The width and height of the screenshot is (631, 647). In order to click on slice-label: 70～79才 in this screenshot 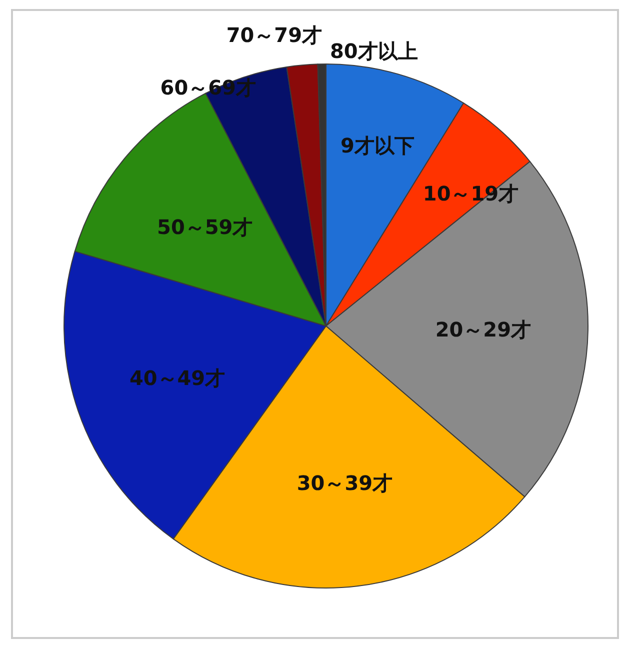, I will do `click(274, 35)`.